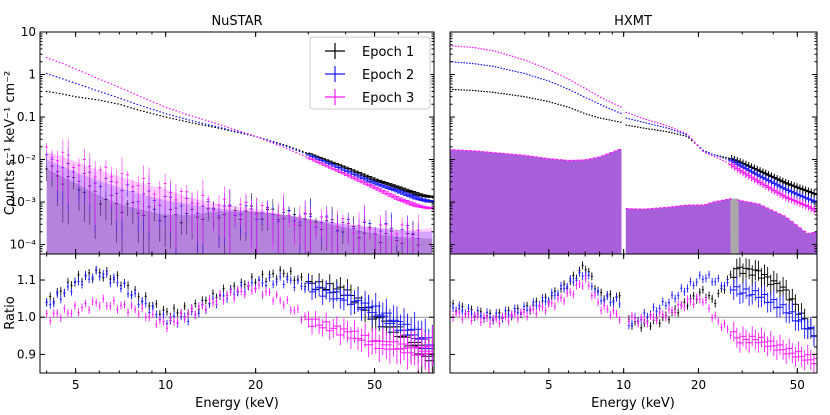 The height and width of the screenshot is (415, 830). What do you see at coordinates (236, 21) in the screenshot?
I see `nustar-panel-title: NuSTAR` at bounding box center [236, 21].